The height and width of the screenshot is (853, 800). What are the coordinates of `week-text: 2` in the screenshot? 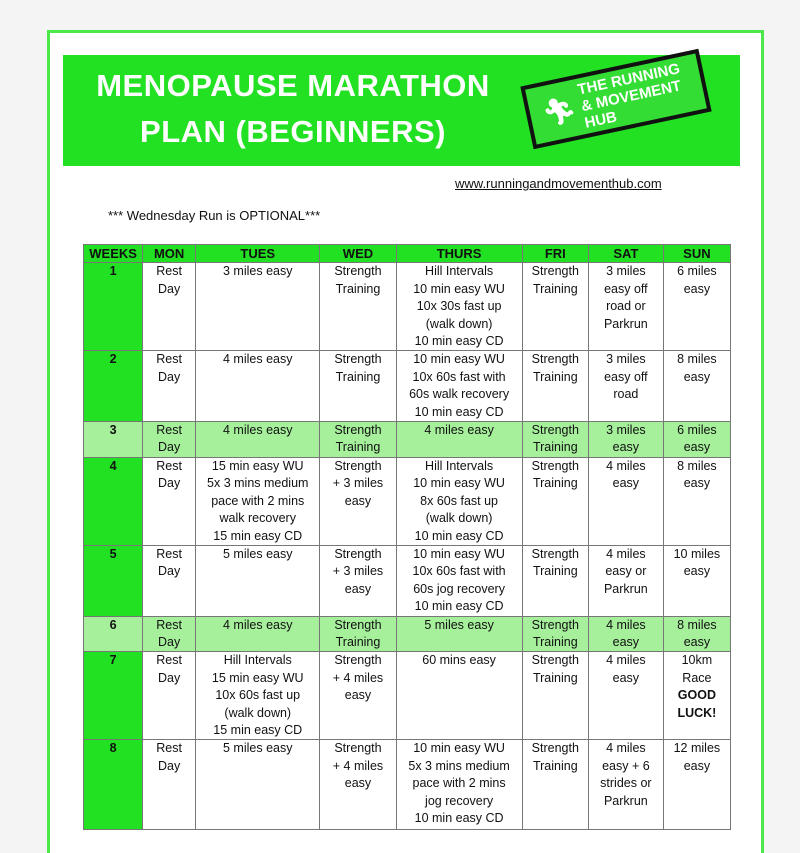 It's located at (113, 359).